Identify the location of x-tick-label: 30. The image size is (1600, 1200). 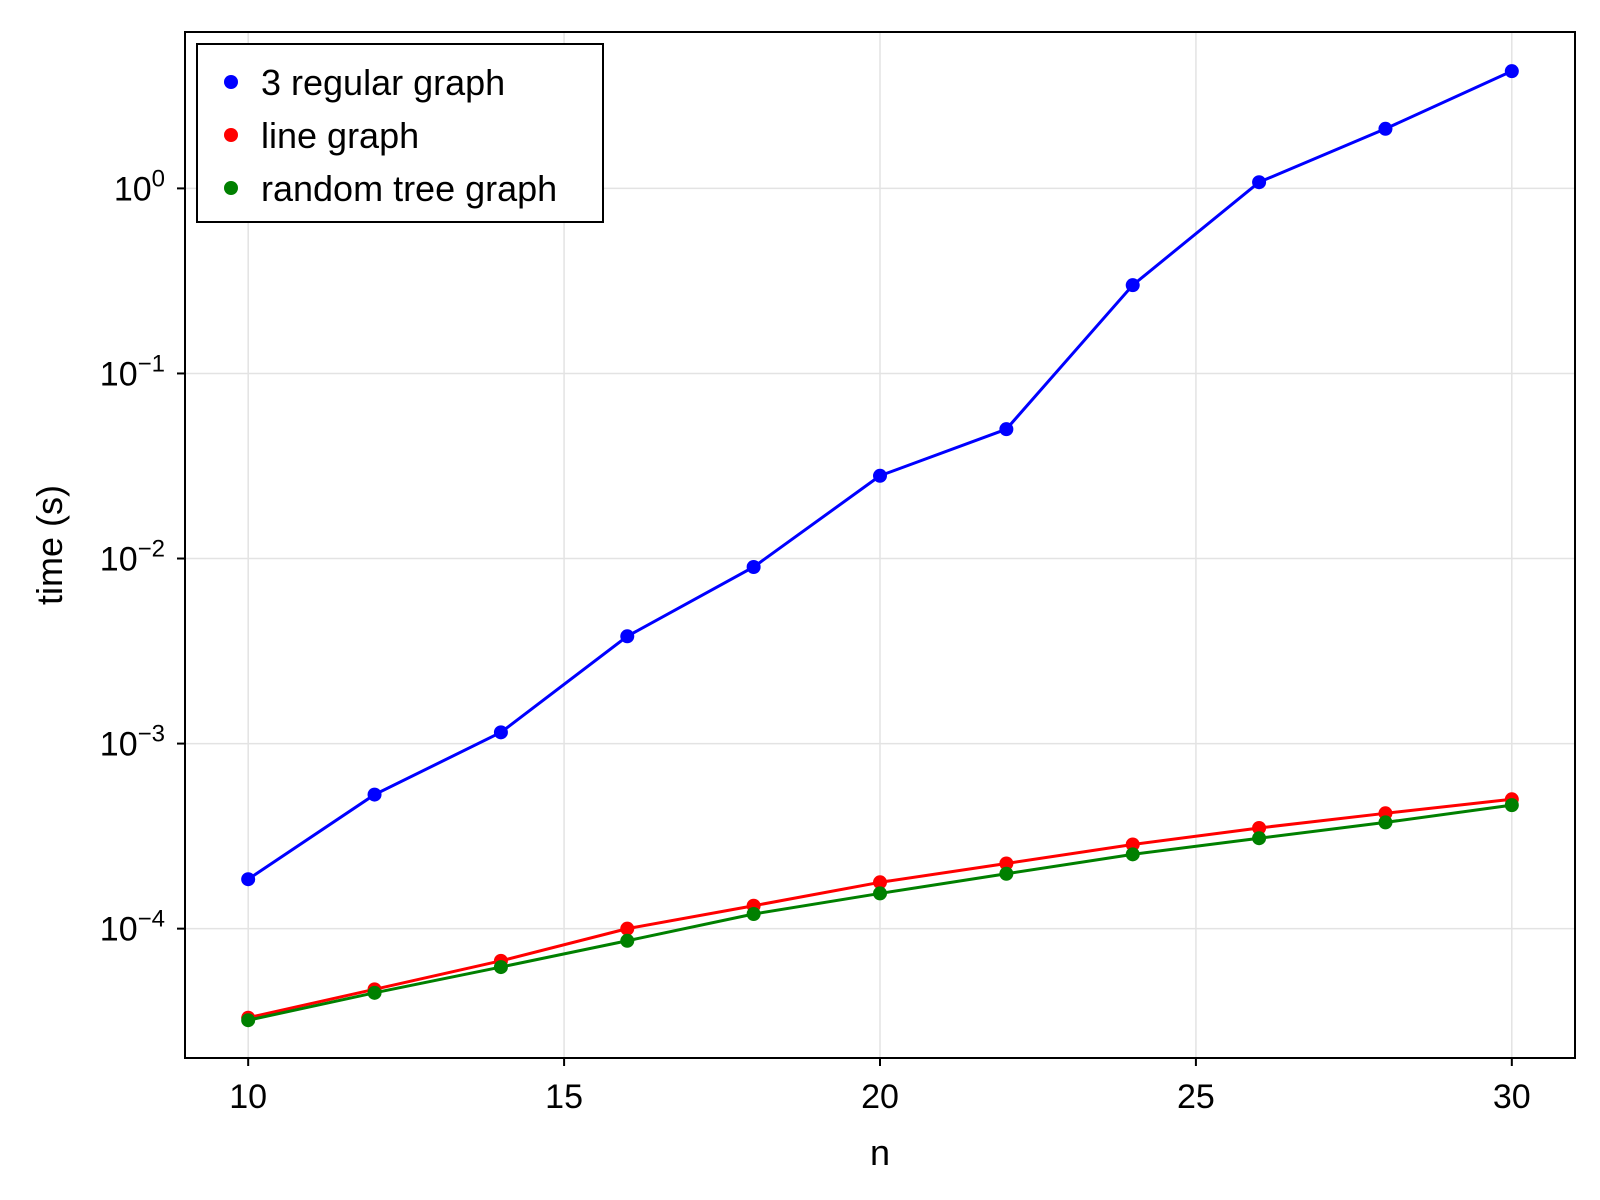
(1512, 1097).